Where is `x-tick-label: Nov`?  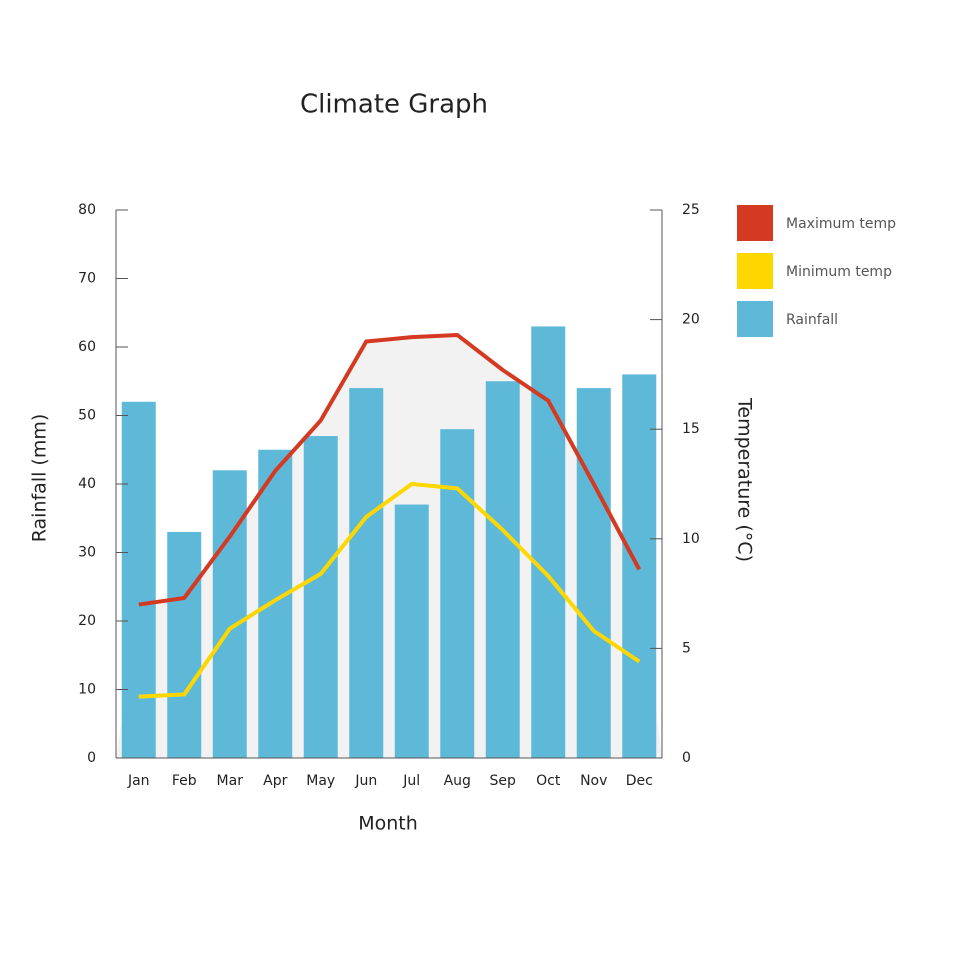 x-tick-label: Nov is located at coordinates (593, 781).